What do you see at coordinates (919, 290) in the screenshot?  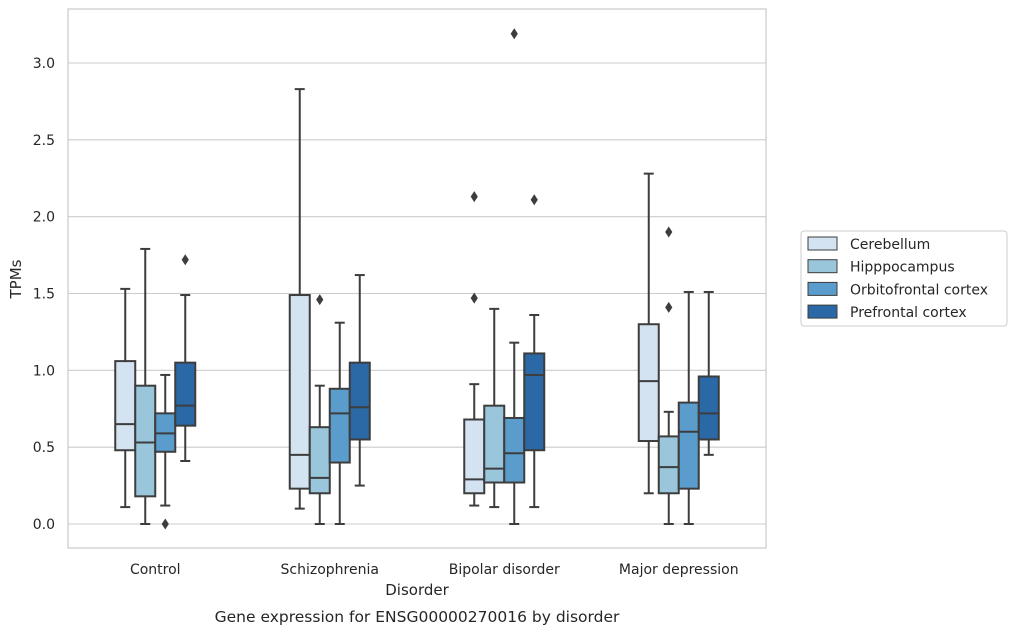 I see `legend-label: Orbitofrontal cortex` at bounding box center [919, 290].